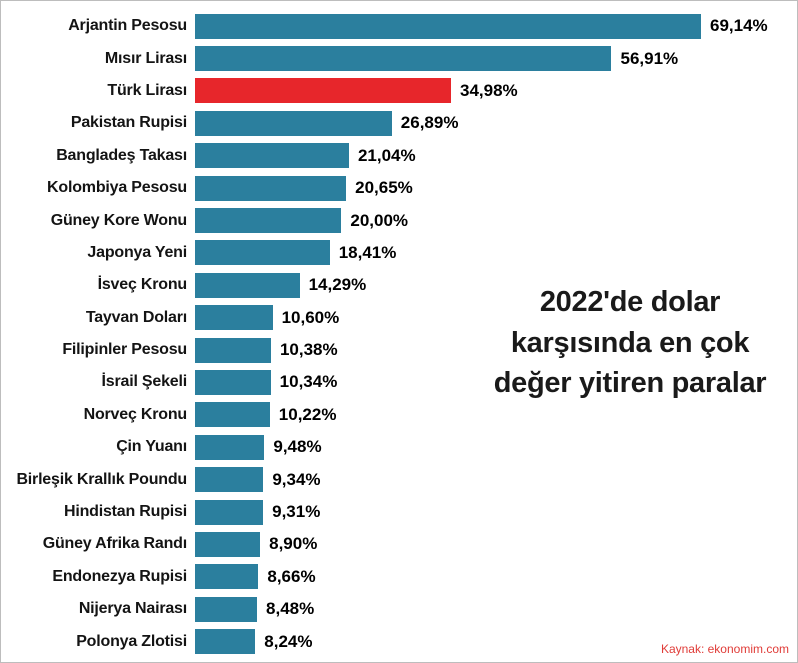 The width and height of the screenshot is (798, 663). Describe the element at coordinates (399, 123) in the screenshot. I see `chart-row: Pakistan Rupisi 26,89%` at that location.